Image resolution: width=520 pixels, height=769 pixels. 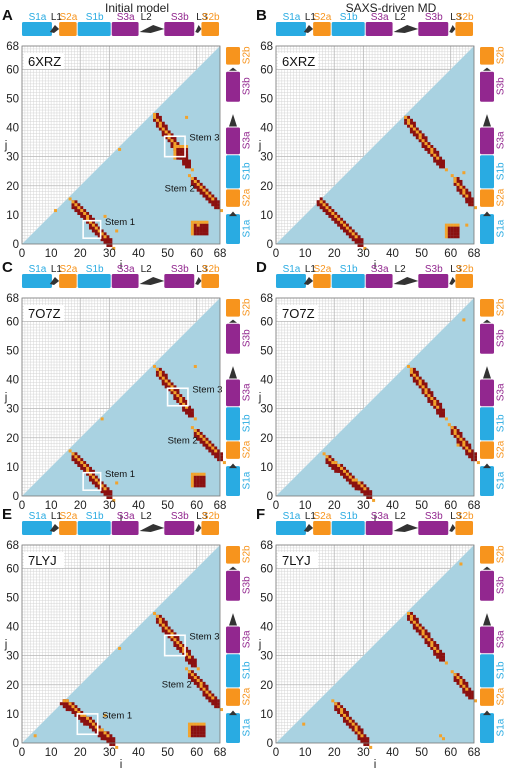 What do you see at coordinates (16, 245) in the screenshot?
I see `y-tick-label: 0` at bounding box center [16, 245].